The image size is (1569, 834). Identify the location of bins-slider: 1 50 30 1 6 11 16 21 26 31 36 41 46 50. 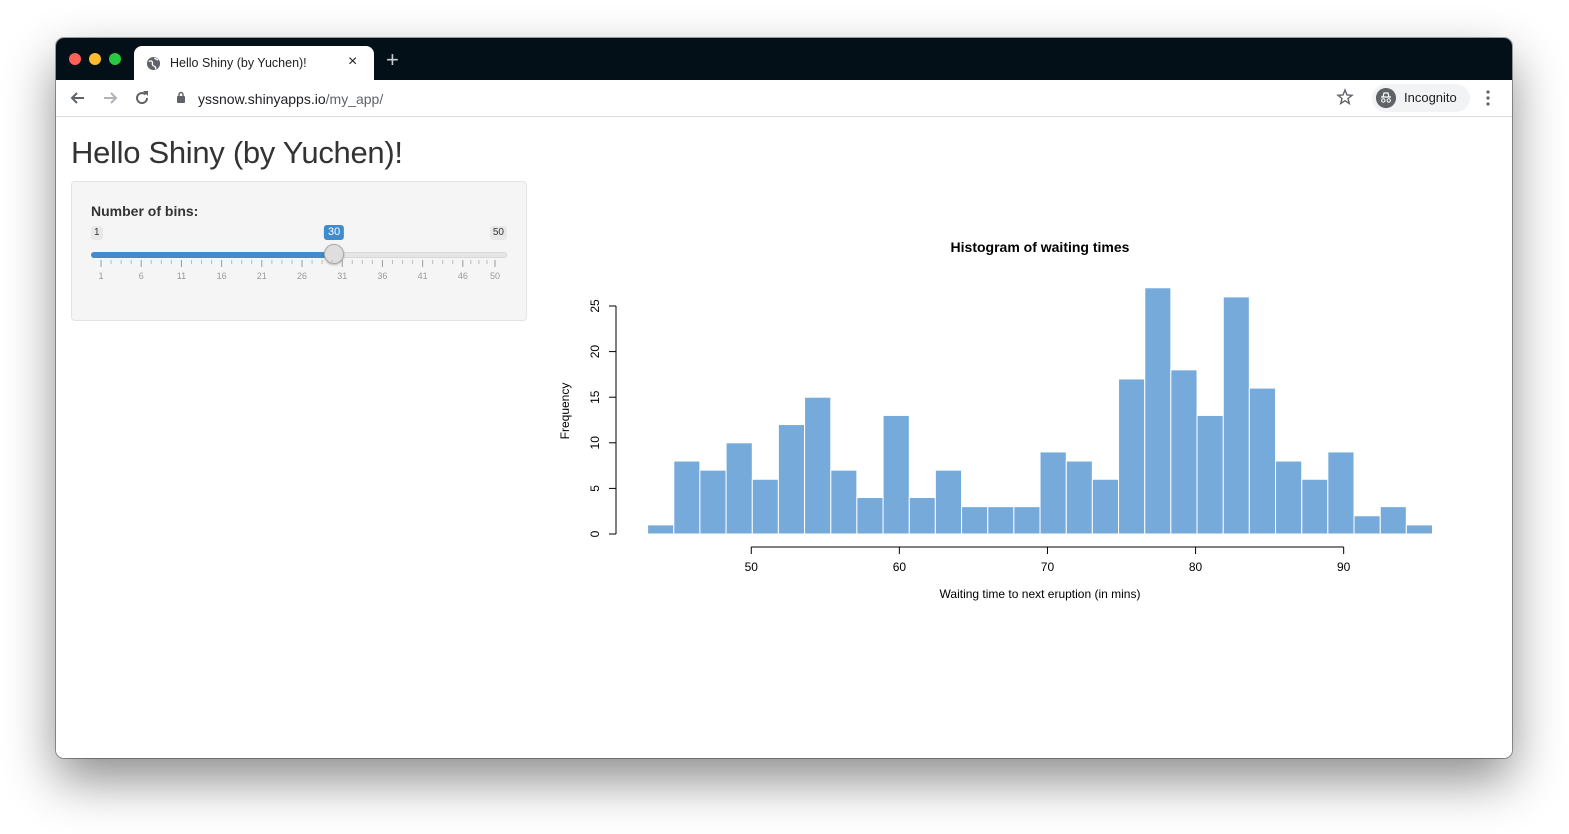
(300, 254).